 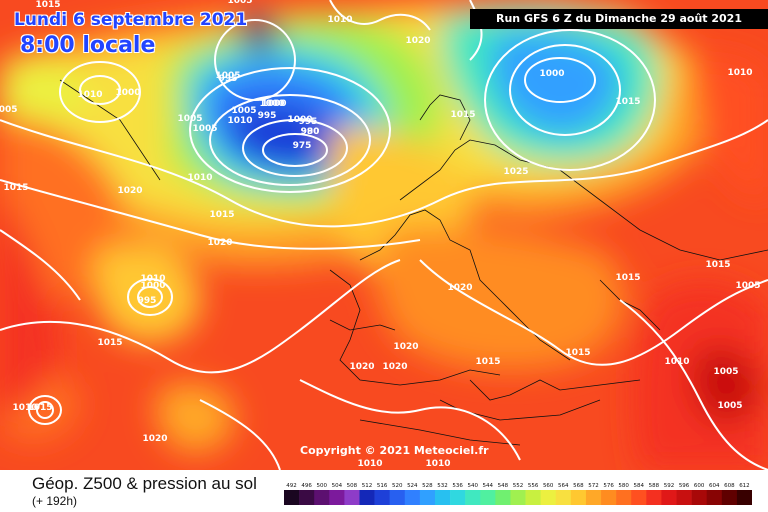 What do you see at coordinates (684, 486) in the screenshot?
I see `scale-tick-label: 596` at bounding box center [684, 486].